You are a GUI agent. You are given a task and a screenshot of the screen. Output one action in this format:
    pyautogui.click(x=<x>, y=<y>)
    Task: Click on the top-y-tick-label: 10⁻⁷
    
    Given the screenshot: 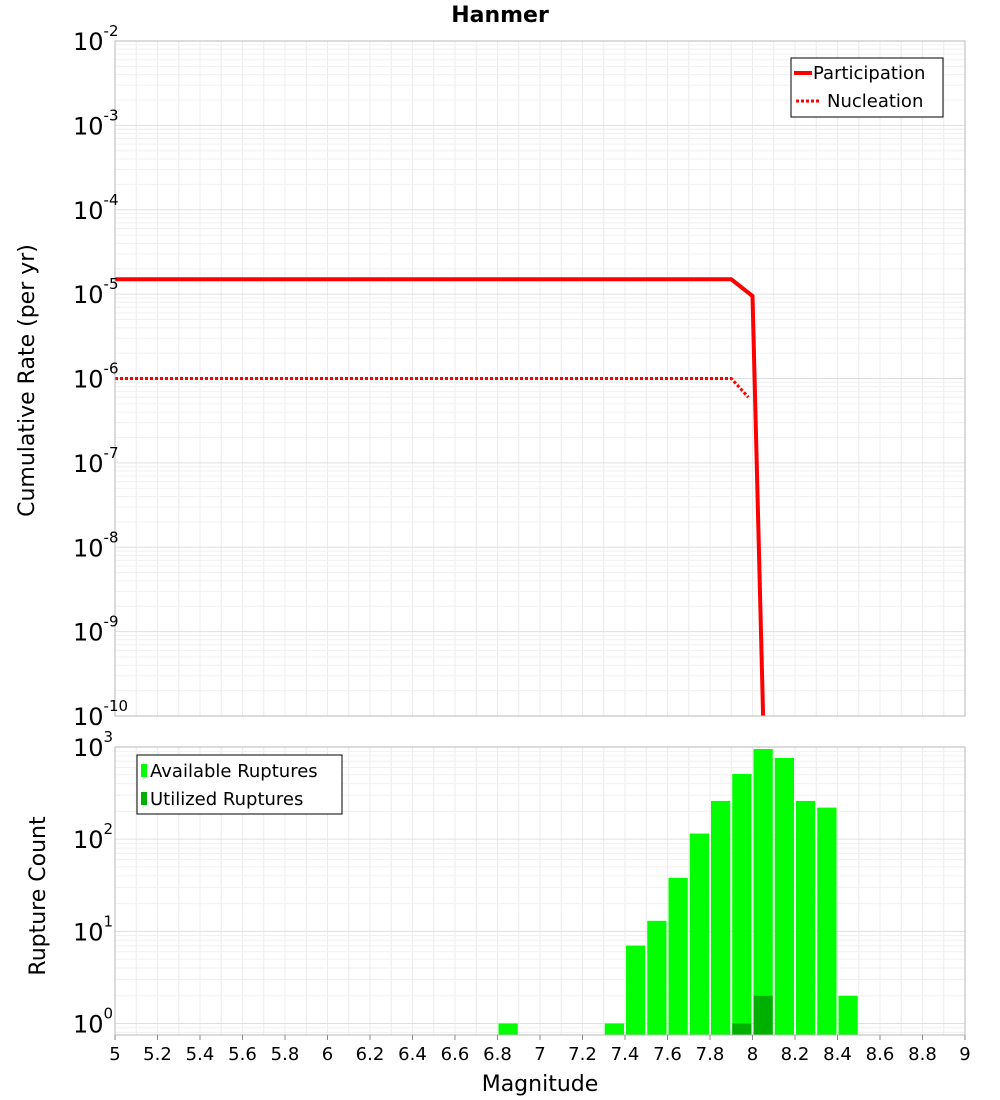 What is the action you would take?
    pyautogui.click(x=96, y=461)
    